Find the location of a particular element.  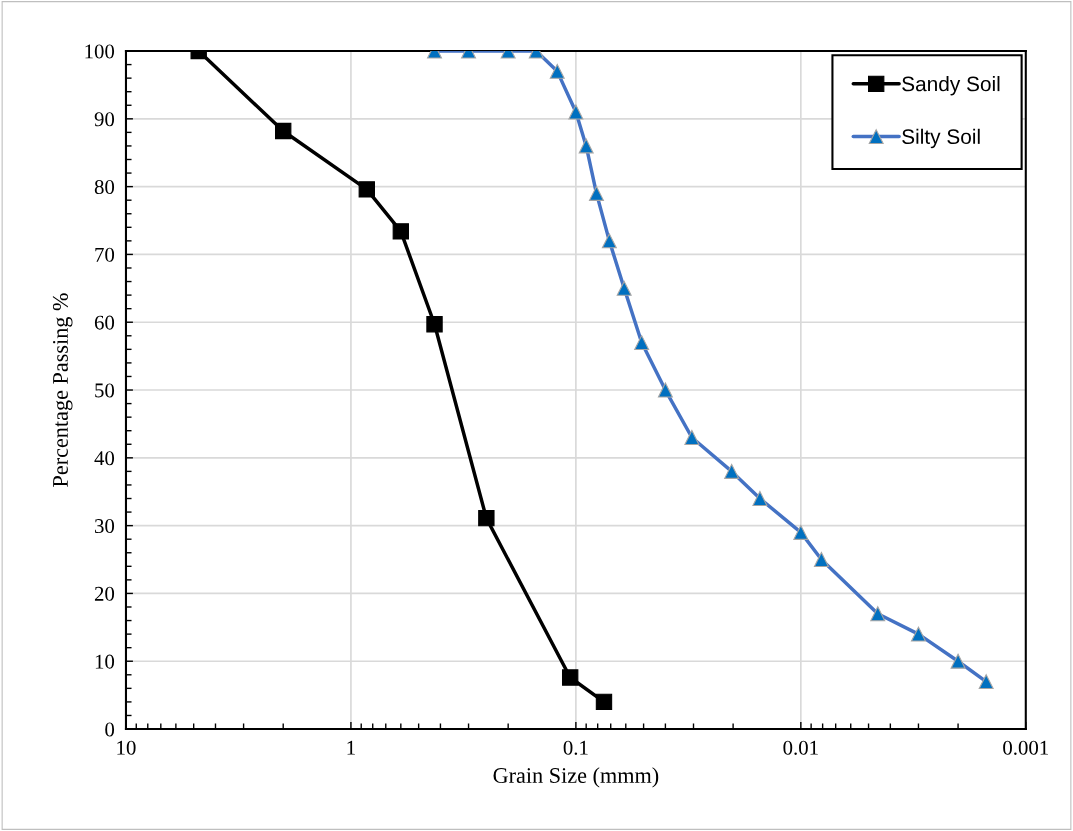

y-tick-label: 40 is located at coordinates (104, 458).